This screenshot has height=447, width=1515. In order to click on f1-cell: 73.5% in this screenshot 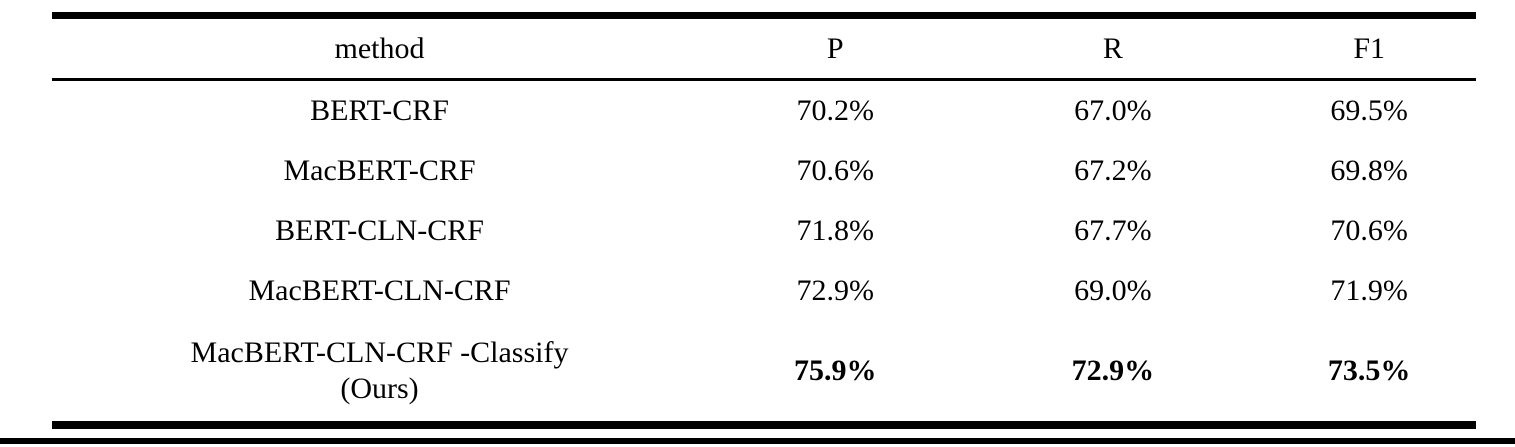, I will do `click(1369, 370)`.